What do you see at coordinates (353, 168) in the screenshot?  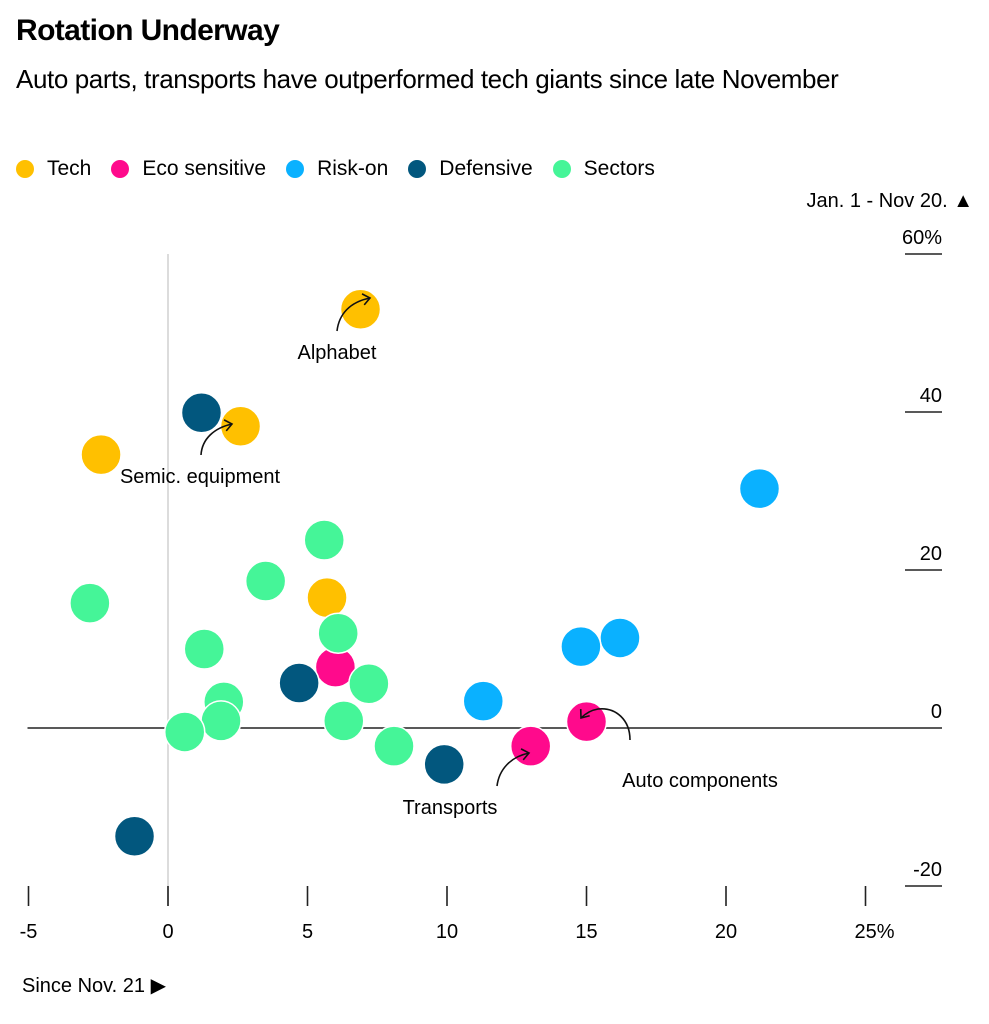 I see `legend-label-risk-on: Risk-on` at bounding box center [353, 168].